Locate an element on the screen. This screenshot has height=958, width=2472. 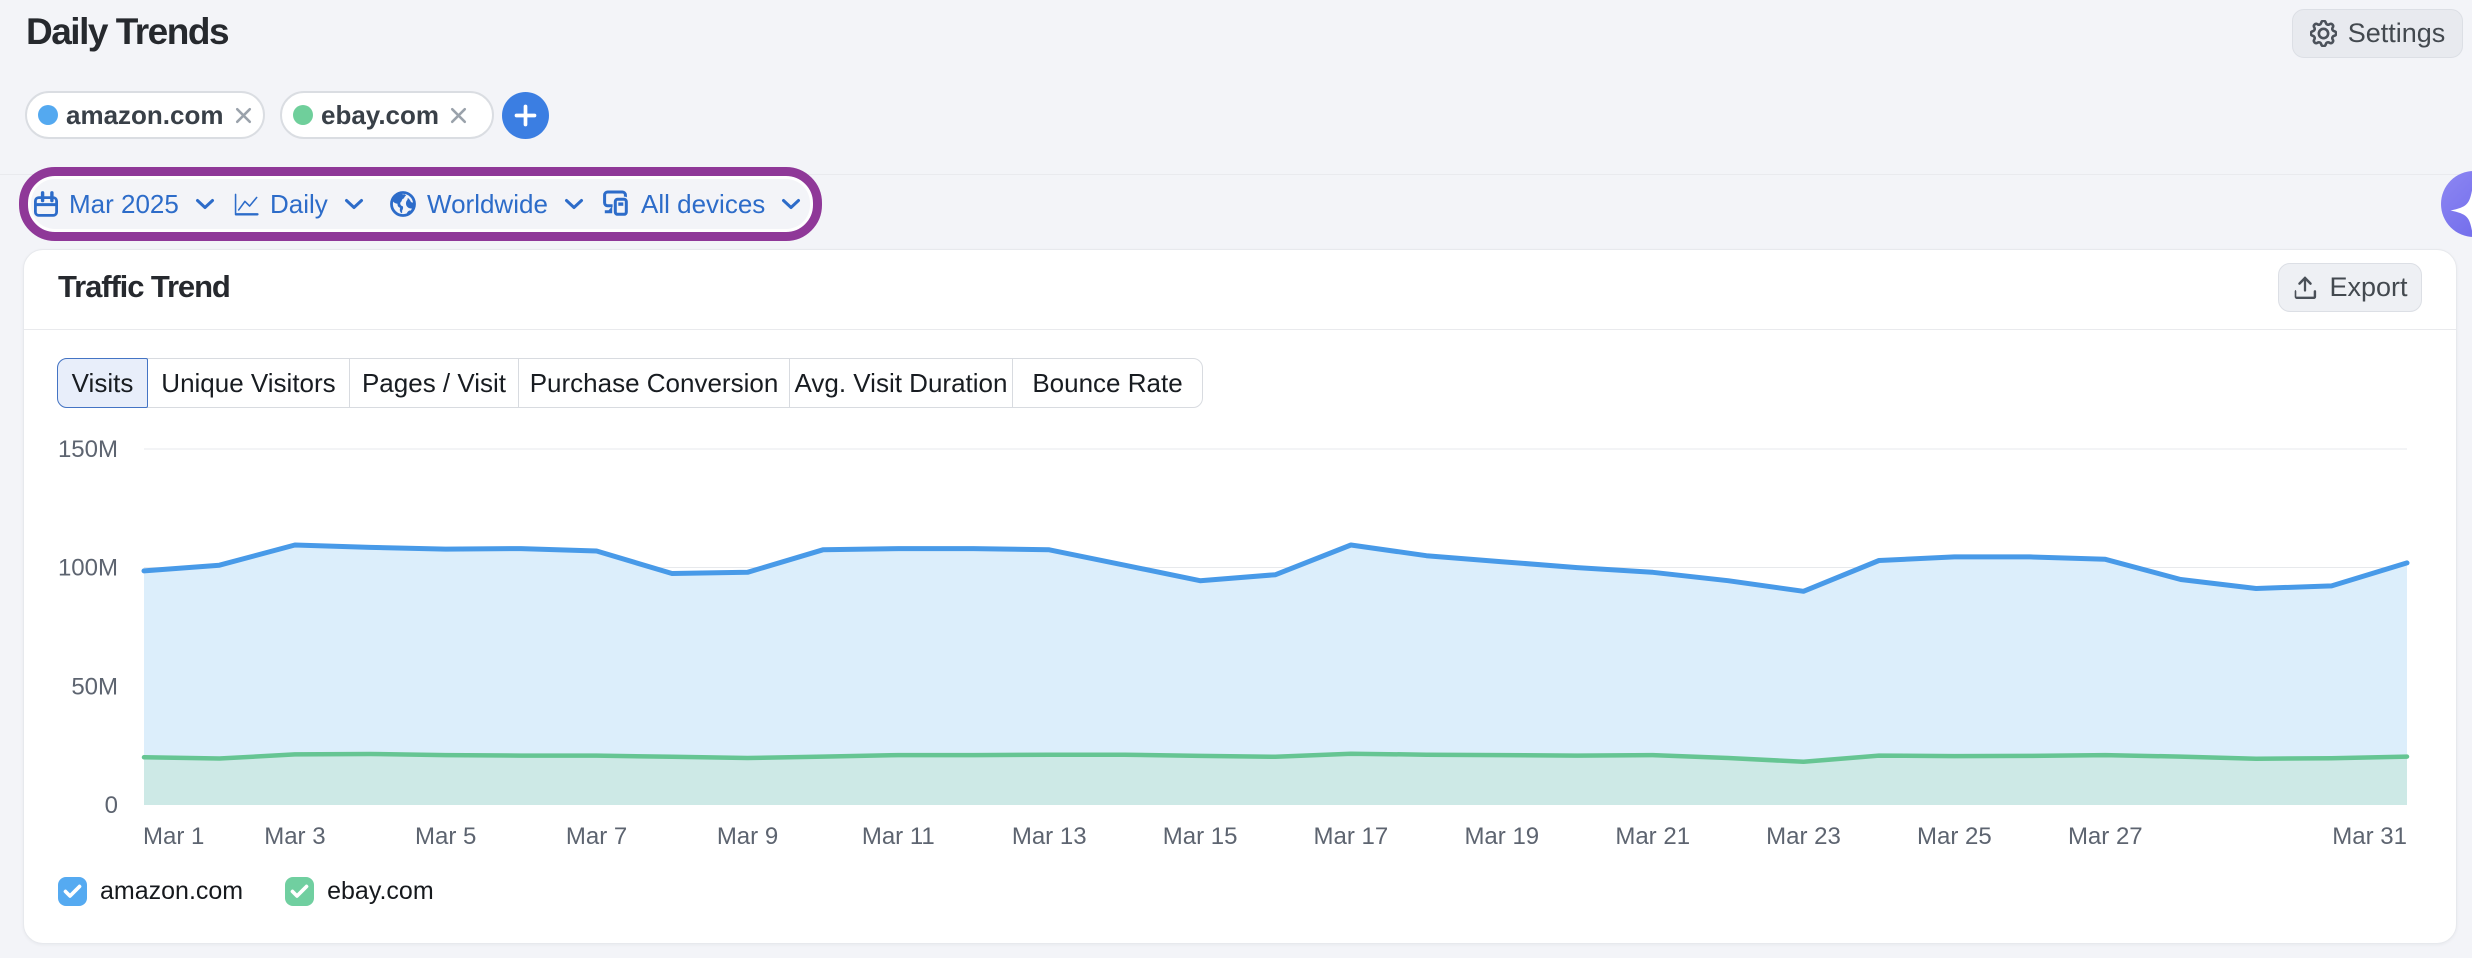
svg-text: Mar 7 is located at coordinates (596, 836).